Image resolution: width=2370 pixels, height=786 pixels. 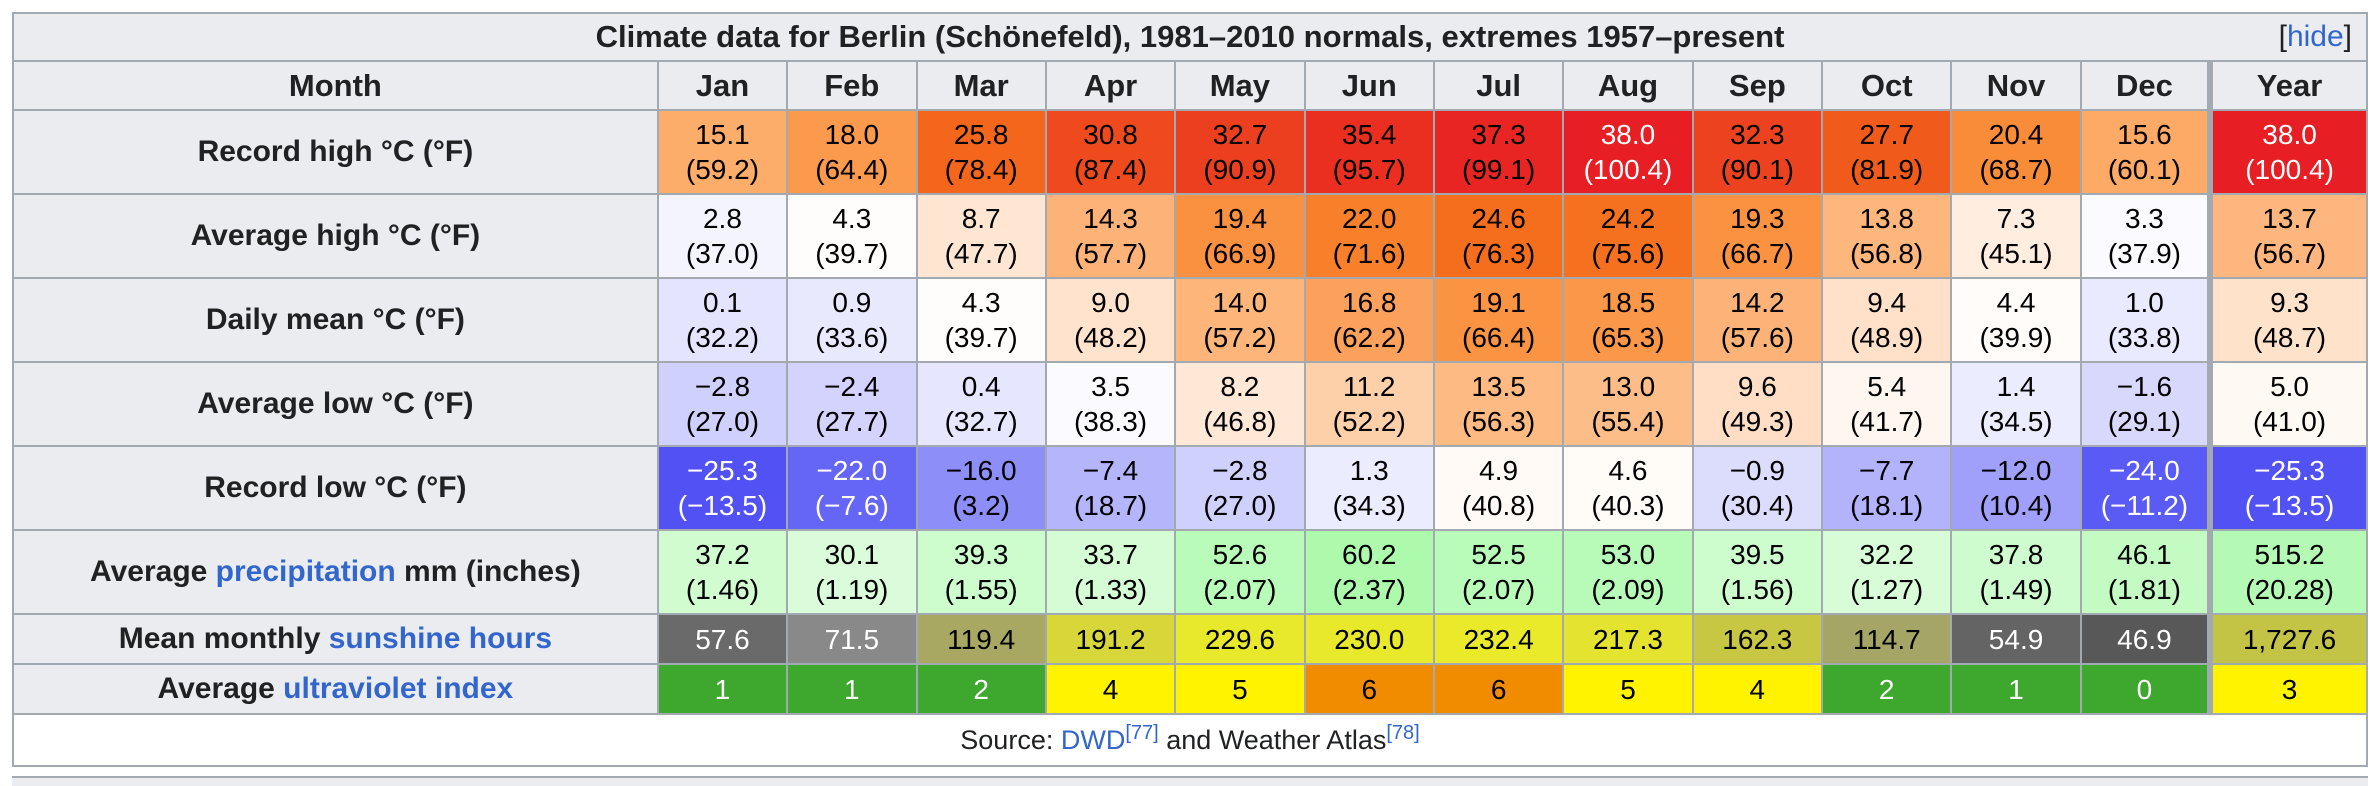 What do you see at coordinates (722, 320) in the screenshot?
I see `data-cell: 0.1 (32.2)` at bounding box center [722, 320].